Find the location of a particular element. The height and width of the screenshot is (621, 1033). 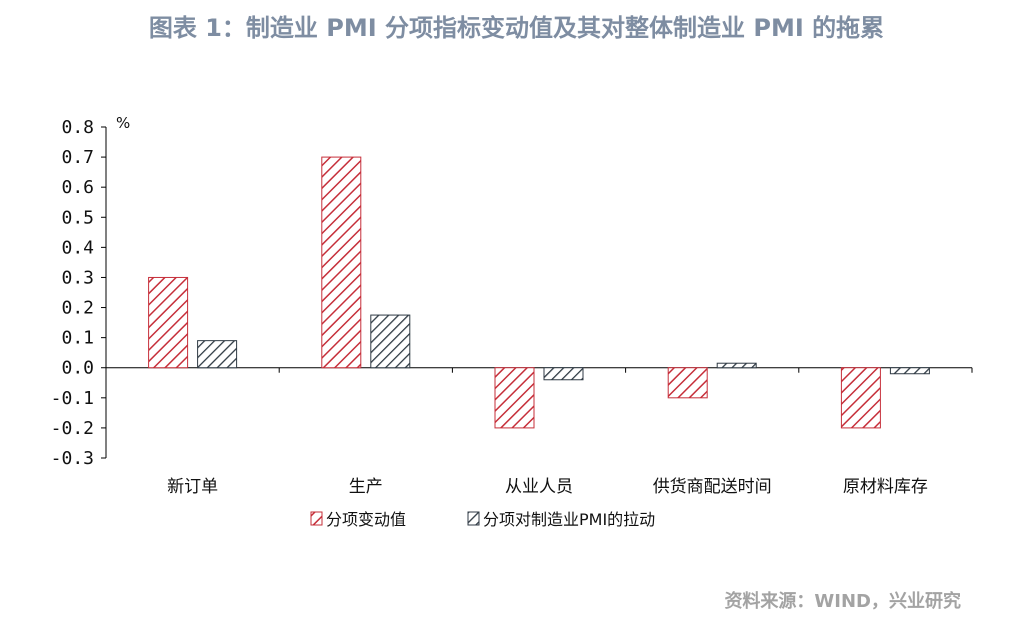

category-label: 新订单 is located at coordinates (192, 487).